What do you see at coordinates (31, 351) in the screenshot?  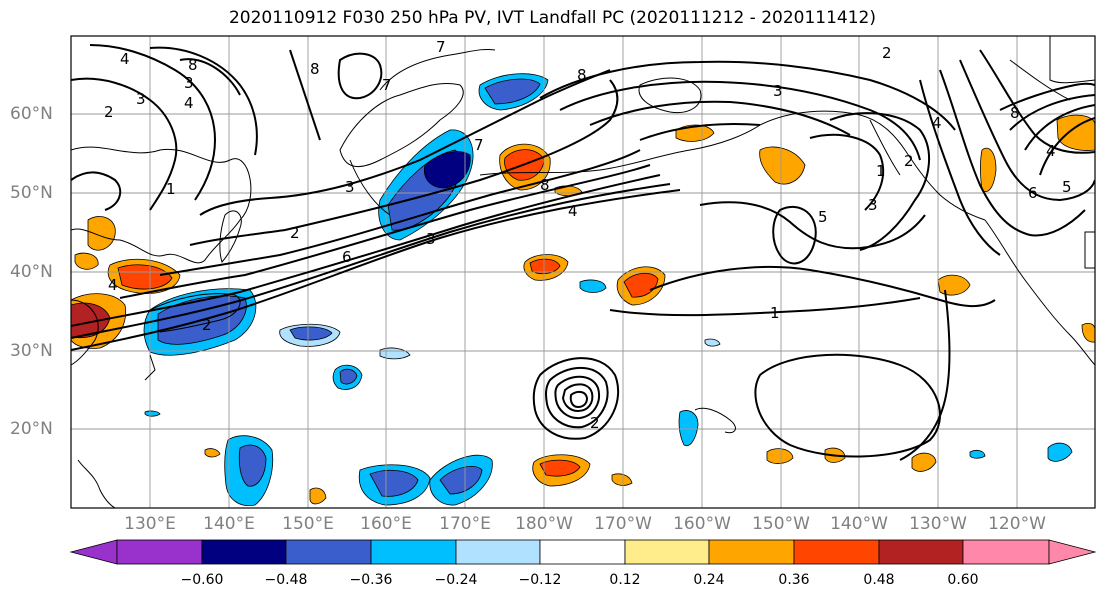 I see `lat-label: 30°N` at bounding box center [31, 351].